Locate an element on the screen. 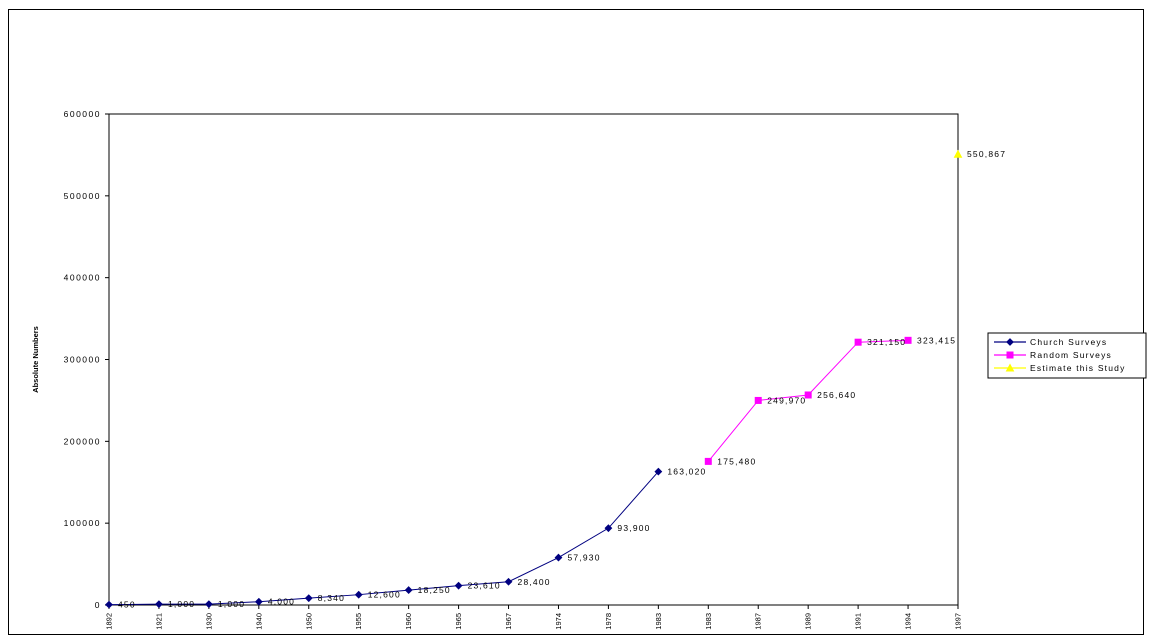 The image size is (1154, 639). data-label: 550,867 is located at coordinates (986, 154).